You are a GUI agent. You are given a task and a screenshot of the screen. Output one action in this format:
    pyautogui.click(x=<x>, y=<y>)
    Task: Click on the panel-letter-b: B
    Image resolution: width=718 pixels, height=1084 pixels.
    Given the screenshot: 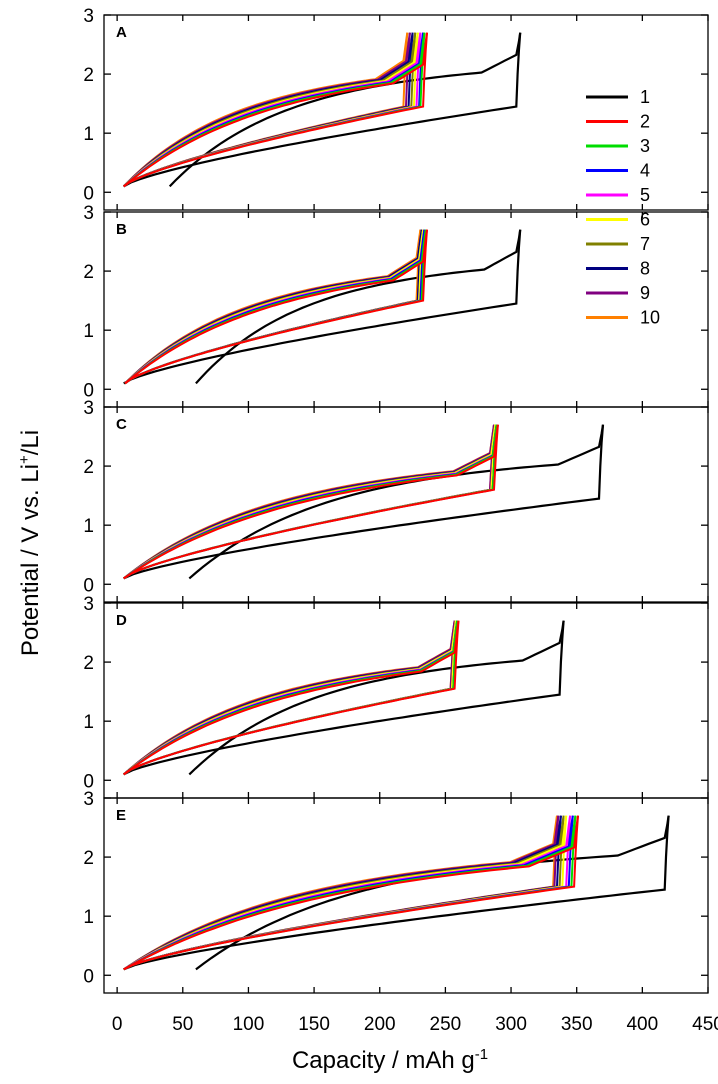 What is the action you would take?
    pyautogui.click(x=121, y=229)
    